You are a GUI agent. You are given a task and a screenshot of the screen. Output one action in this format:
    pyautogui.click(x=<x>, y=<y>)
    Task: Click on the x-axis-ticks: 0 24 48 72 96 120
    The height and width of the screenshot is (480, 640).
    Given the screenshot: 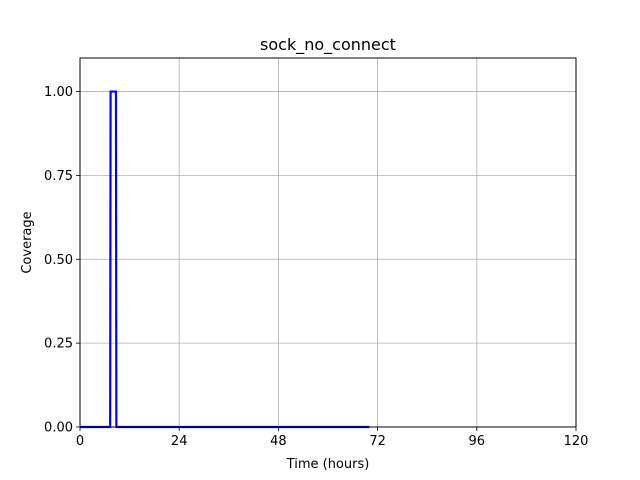 What is the action you would take?
    pyautogui.click(x=332, y=438)
    